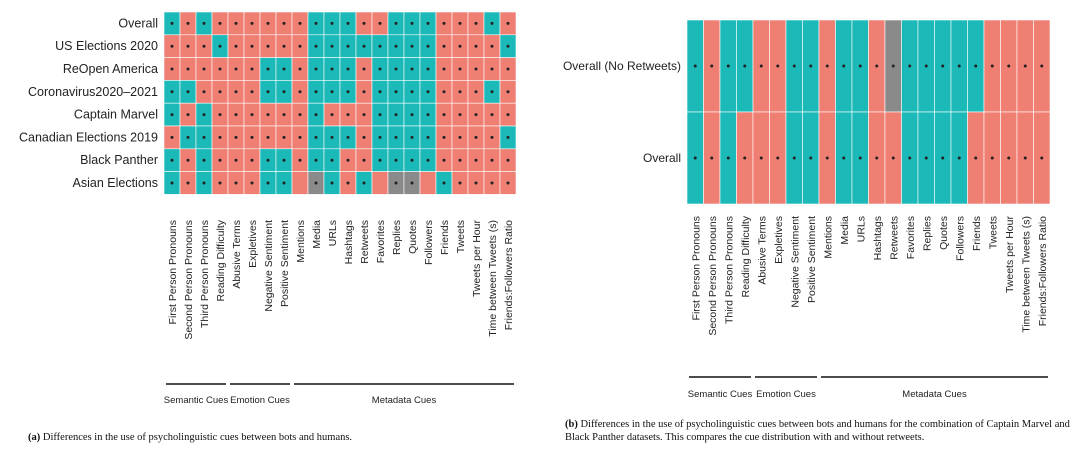 This screenshot has width=1080, height=453. Describe the element at coordinates (106, 46) in the screenshot. I see `row-label: US Elections 2020` at that location.